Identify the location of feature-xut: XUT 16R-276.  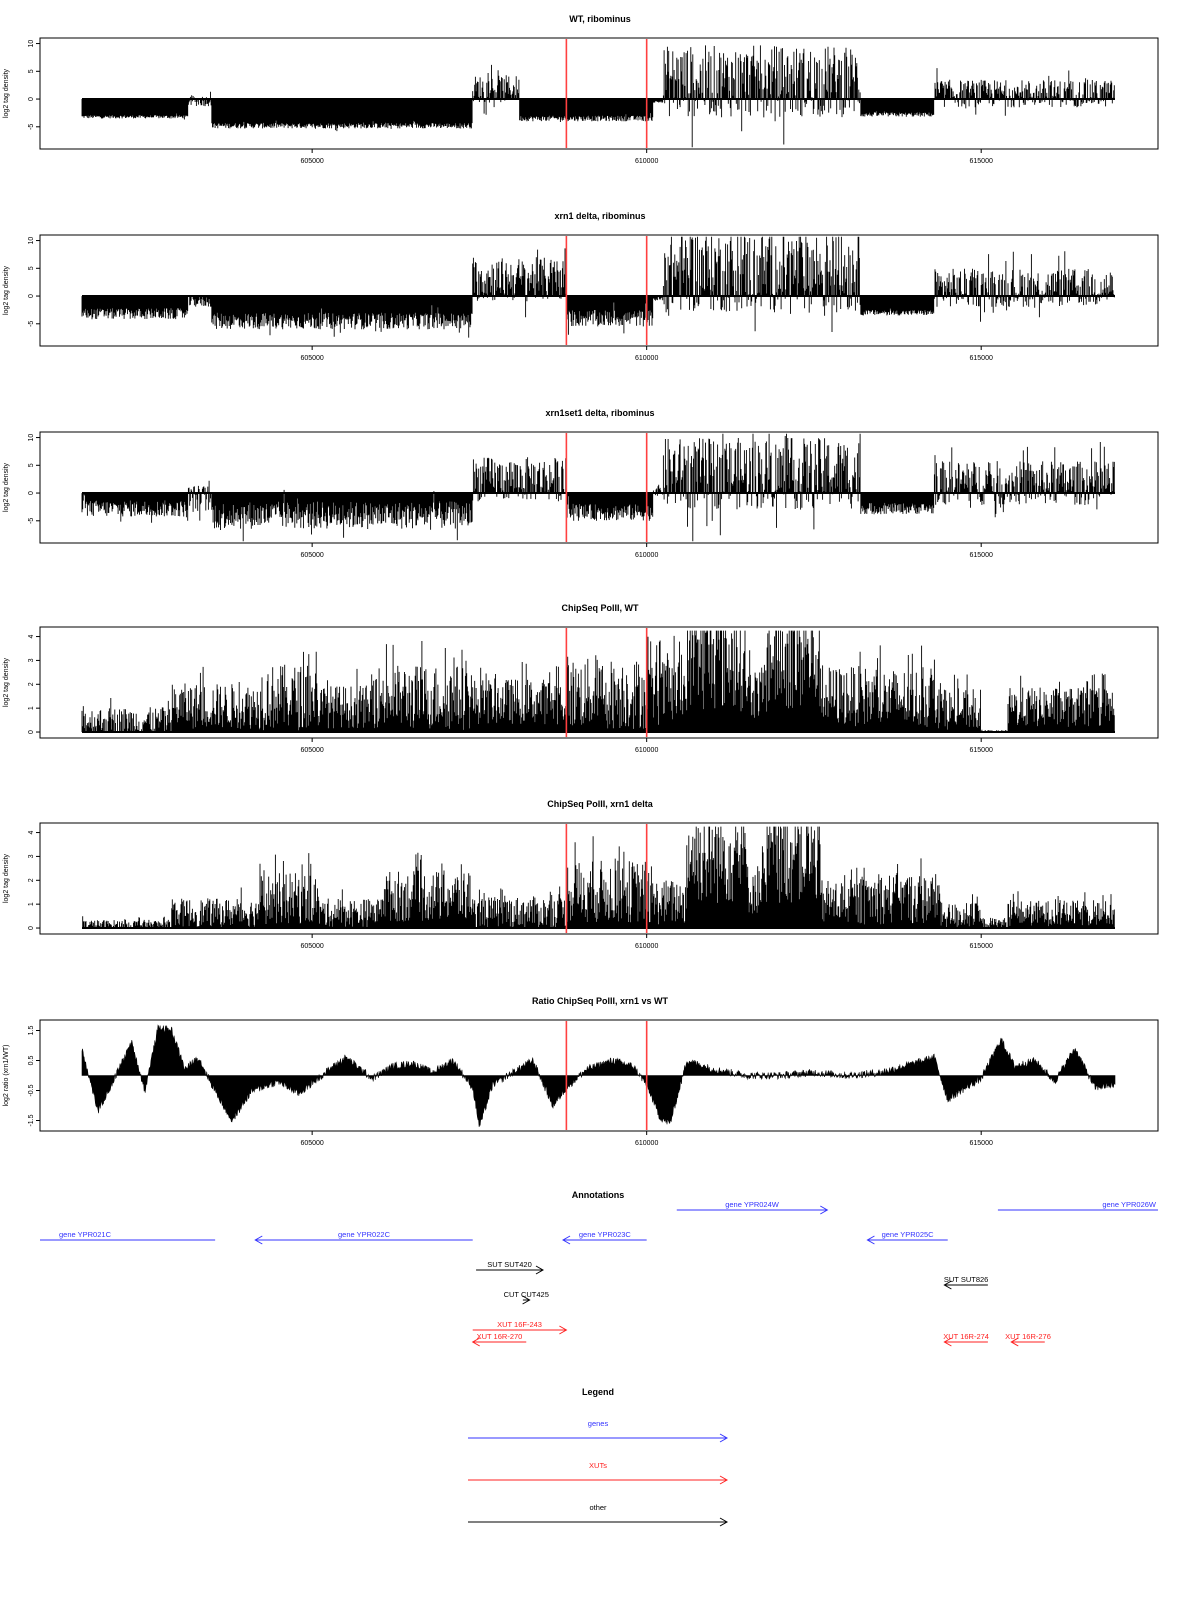
(1028, 1339).